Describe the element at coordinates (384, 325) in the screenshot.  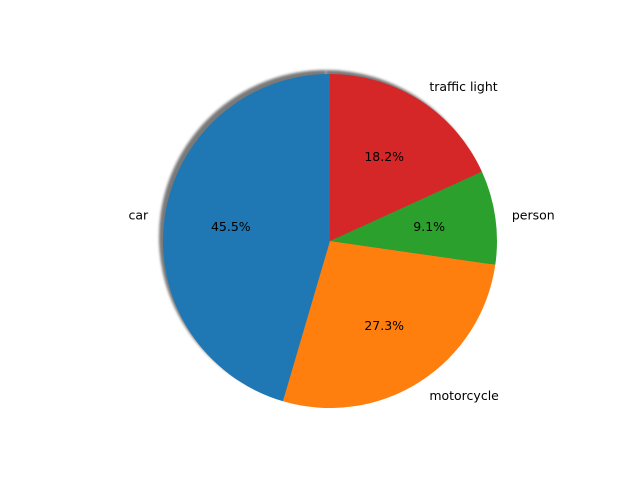
I see `percent-label-motorcycle: 27.3%` at that location.